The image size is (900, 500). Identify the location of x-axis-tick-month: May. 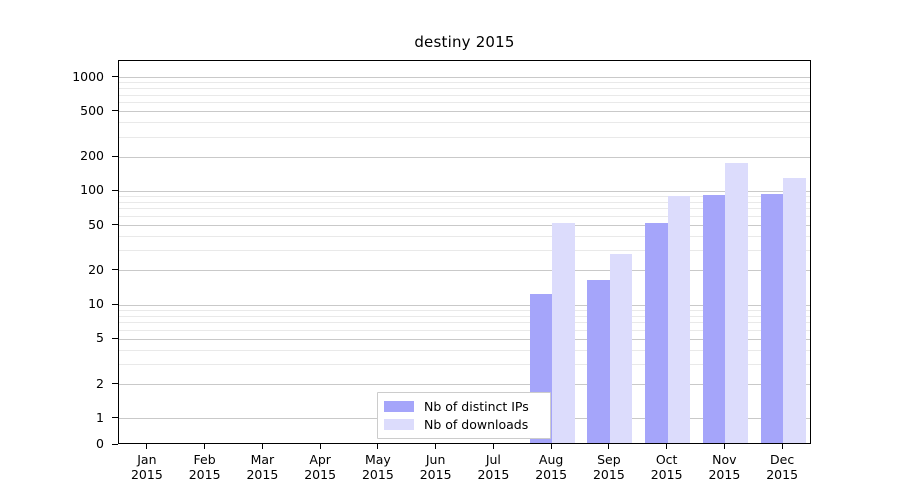
(377, 459).